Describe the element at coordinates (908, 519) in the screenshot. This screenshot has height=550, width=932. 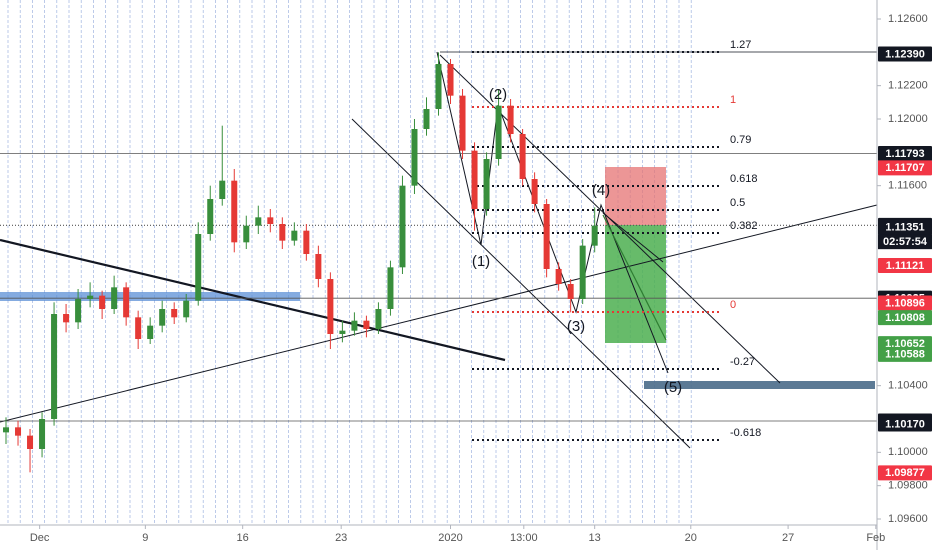
I see `y-tick-label: 1.09600` at that location.